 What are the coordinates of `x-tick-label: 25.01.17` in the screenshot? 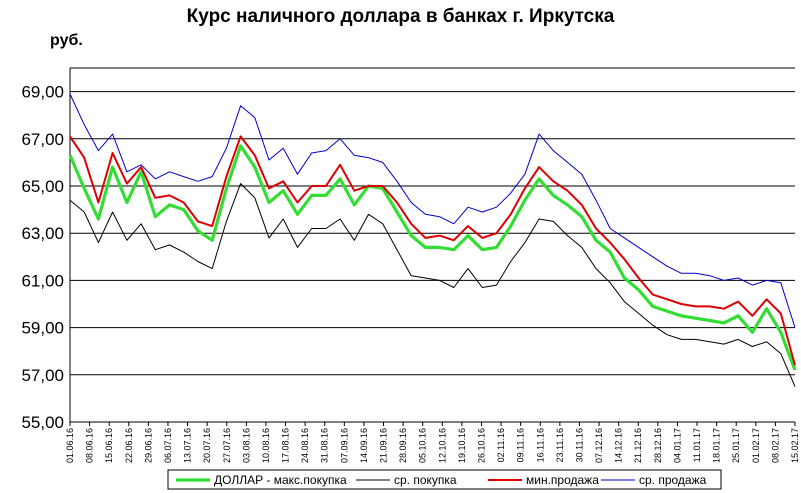 It's located at (736, 445).